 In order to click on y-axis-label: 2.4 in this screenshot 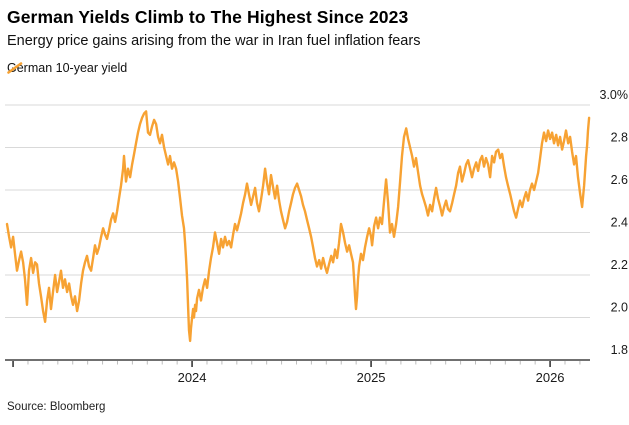, I will do `click(619, 223)`.